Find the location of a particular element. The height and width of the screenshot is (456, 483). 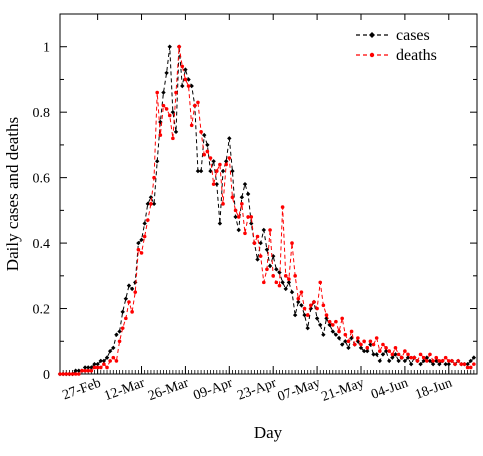

y-tick-label: 0.6 is located at coordinates (42, 179).